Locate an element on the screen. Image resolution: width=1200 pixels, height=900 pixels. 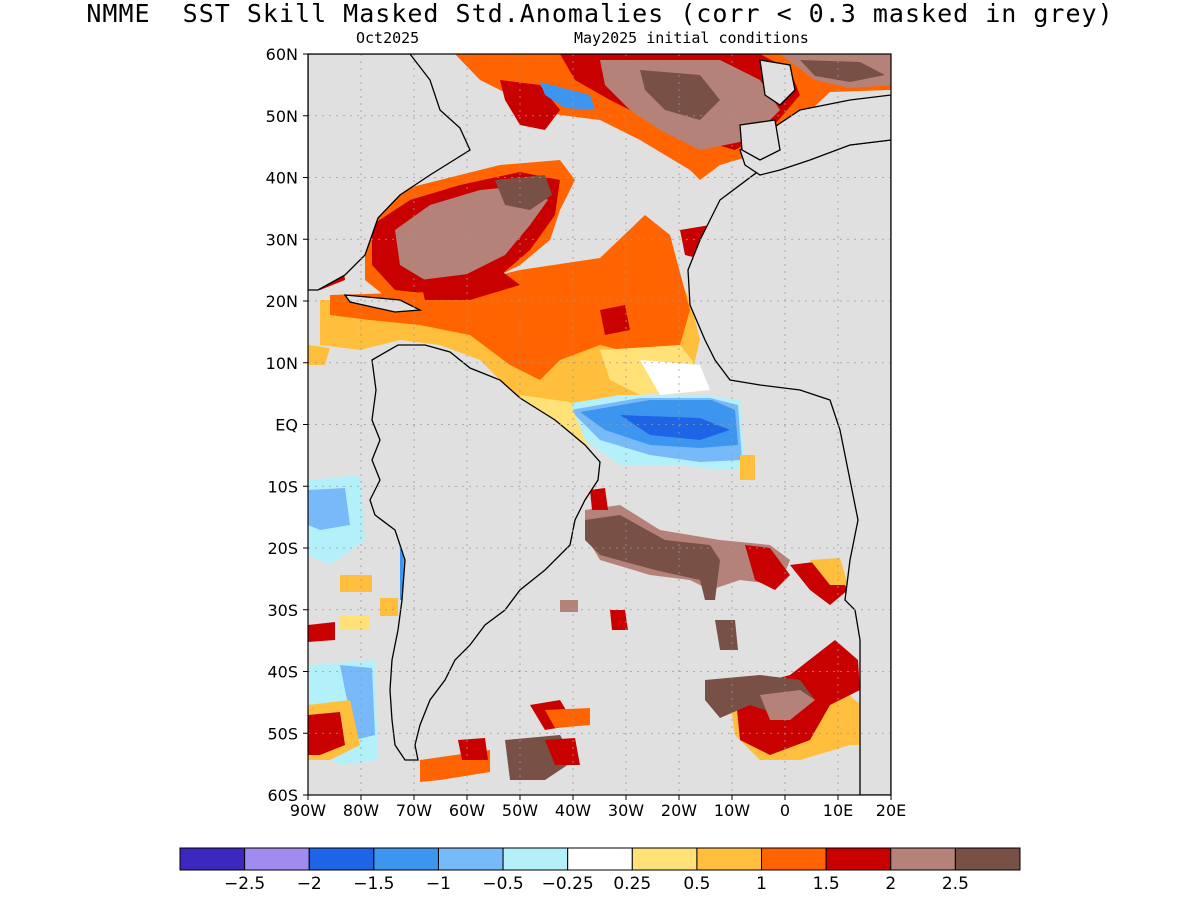
initial-conditions-label: May2025 initial conditions is located at coordinates (691, 38).